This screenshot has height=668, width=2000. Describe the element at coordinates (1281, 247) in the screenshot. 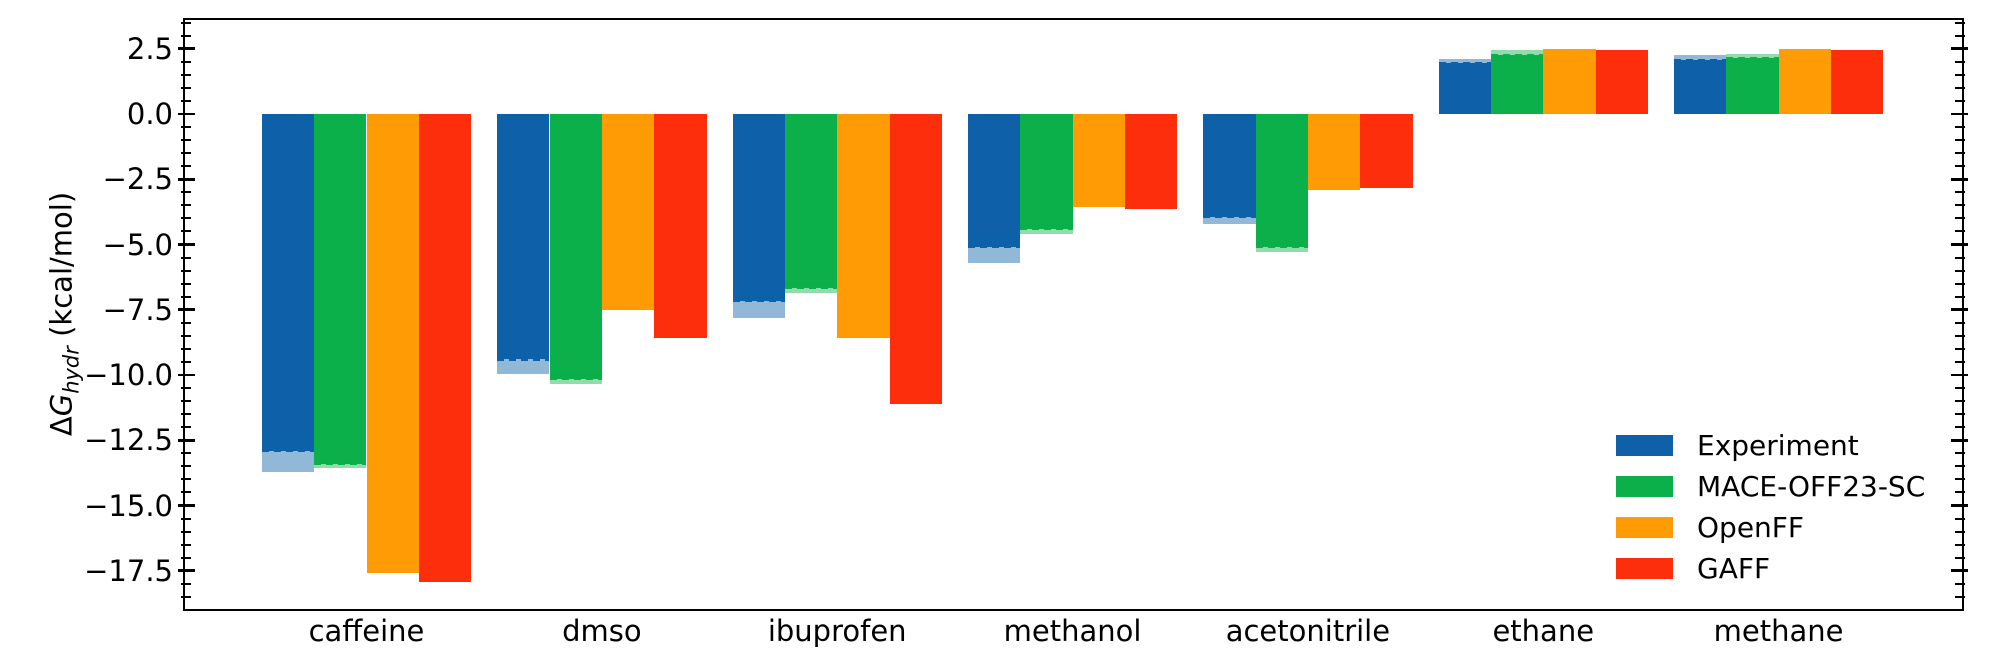

I see `error-mean-dash-mace-off23-sc-acetonitrile` at that location.